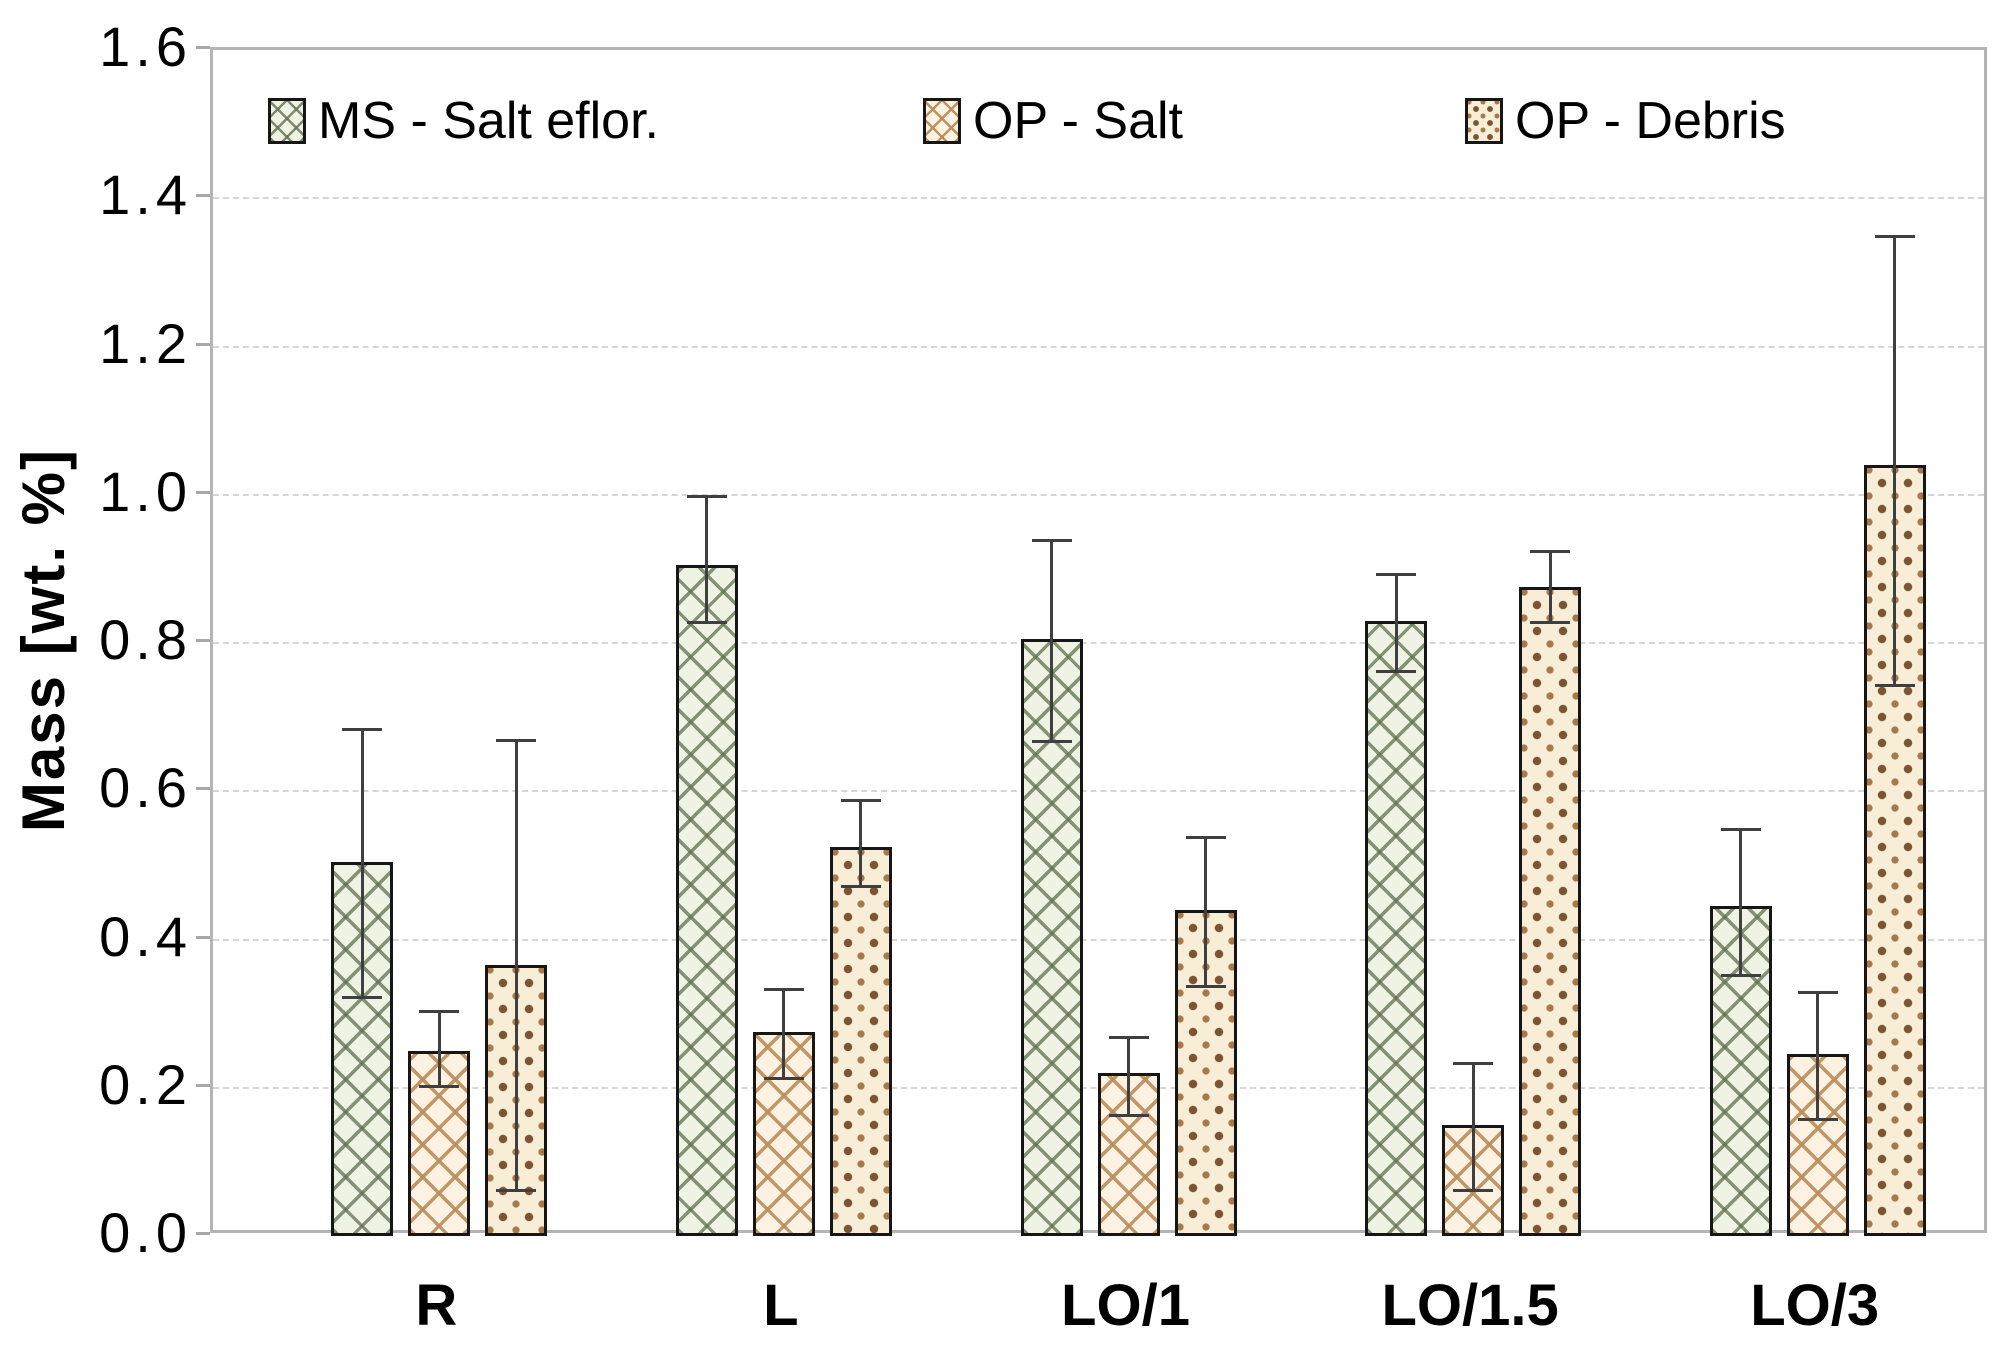 The width and height of the screenshot is (2008, 1362). I want to click on y-axis-title: Mass [wt. %], so click(43, 640).